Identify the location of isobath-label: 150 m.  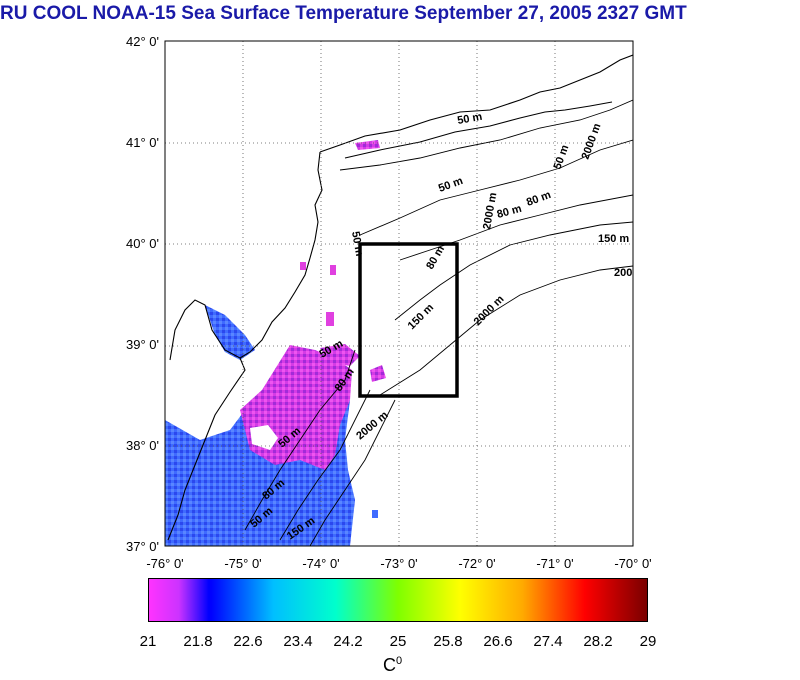
(613, 239).